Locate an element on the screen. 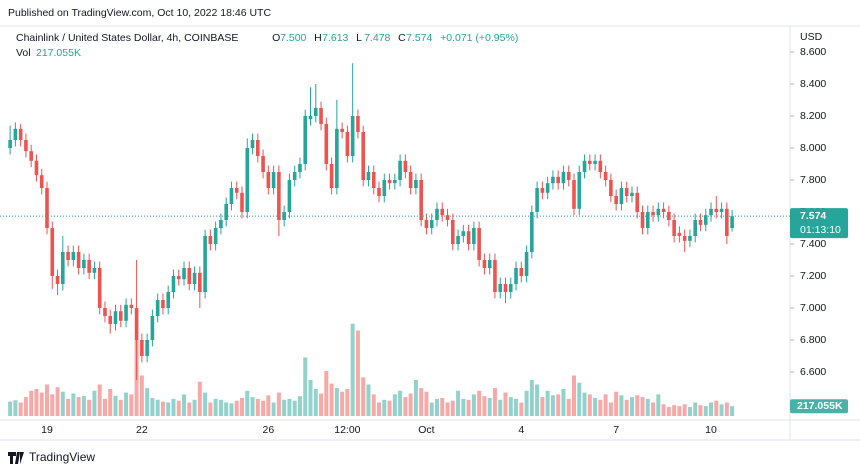 This screenshot has width=860, height=473. x-tick-label: 19 is located at coordinates (47, 430).